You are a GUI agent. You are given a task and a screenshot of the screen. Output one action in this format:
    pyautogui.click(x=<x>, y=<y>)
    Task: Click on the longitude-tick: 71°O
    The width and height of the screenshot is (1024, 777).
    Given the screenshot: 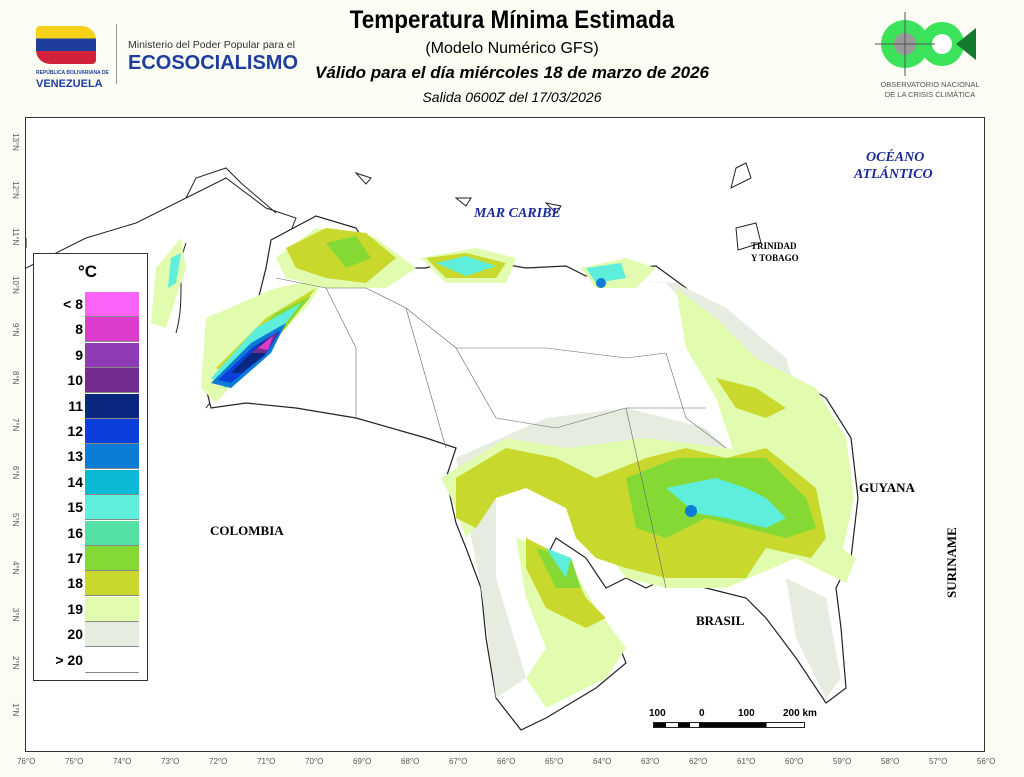 What is the action you would take?
    pyautogui.click(x=266, y=761)
    